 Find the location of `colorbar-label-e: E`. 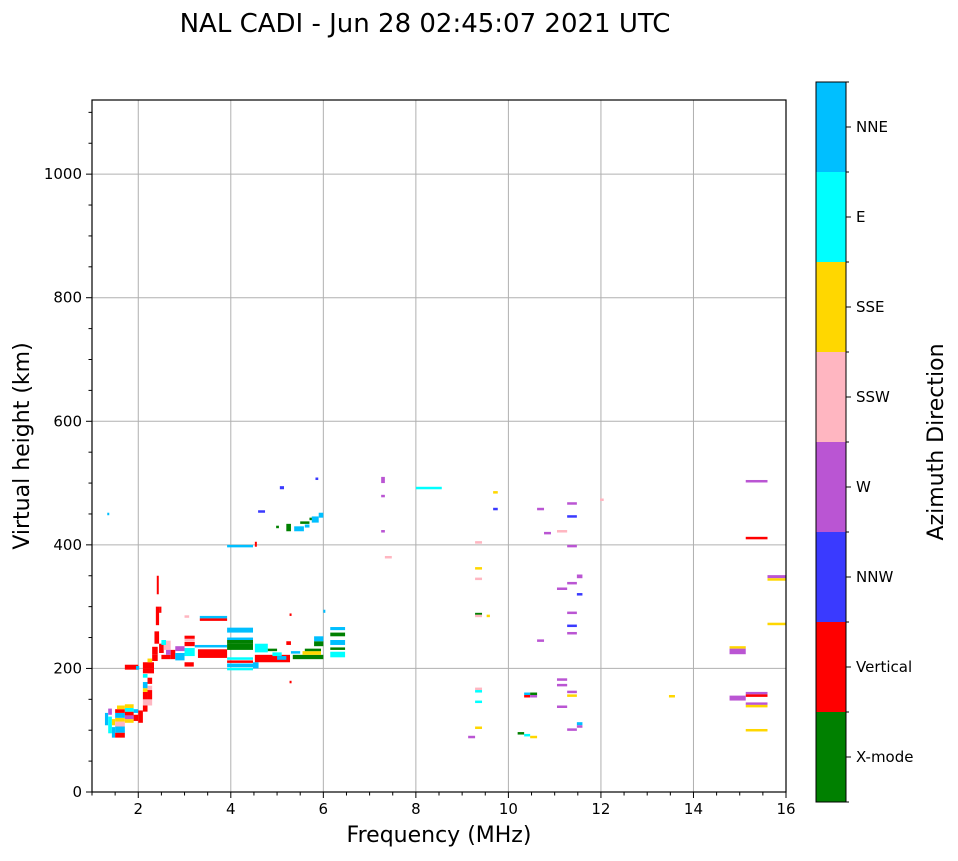

colorbar-label-e: E is located at coordinates (860, 217).